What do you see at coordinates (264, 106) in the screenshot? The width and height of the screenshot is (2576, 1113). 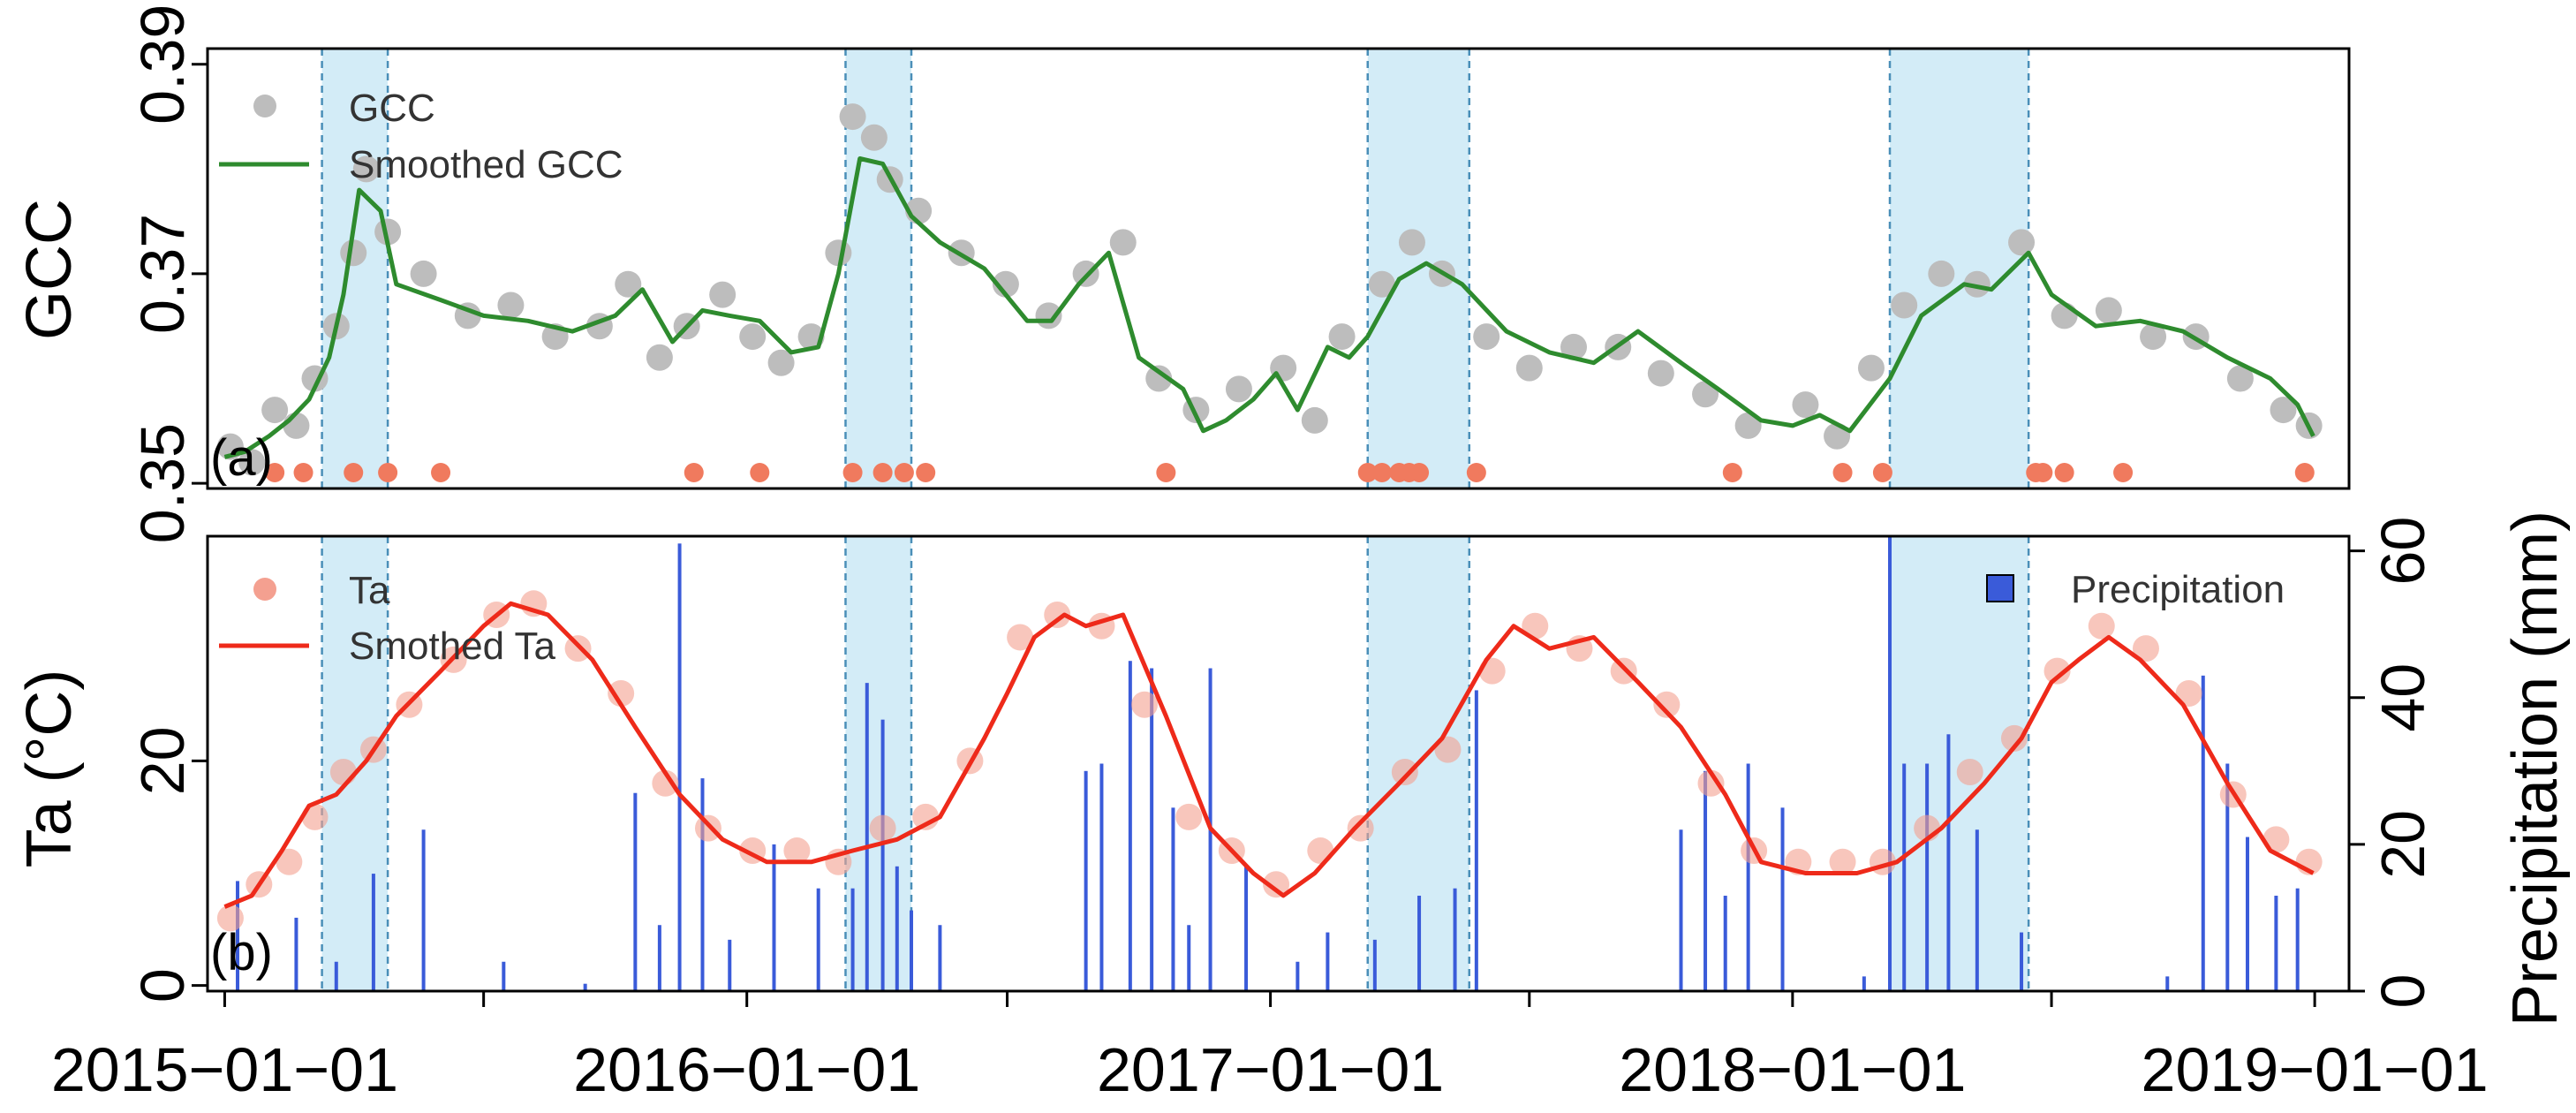 I see `legend-gcc-marker` at bounding box center [264, 106].